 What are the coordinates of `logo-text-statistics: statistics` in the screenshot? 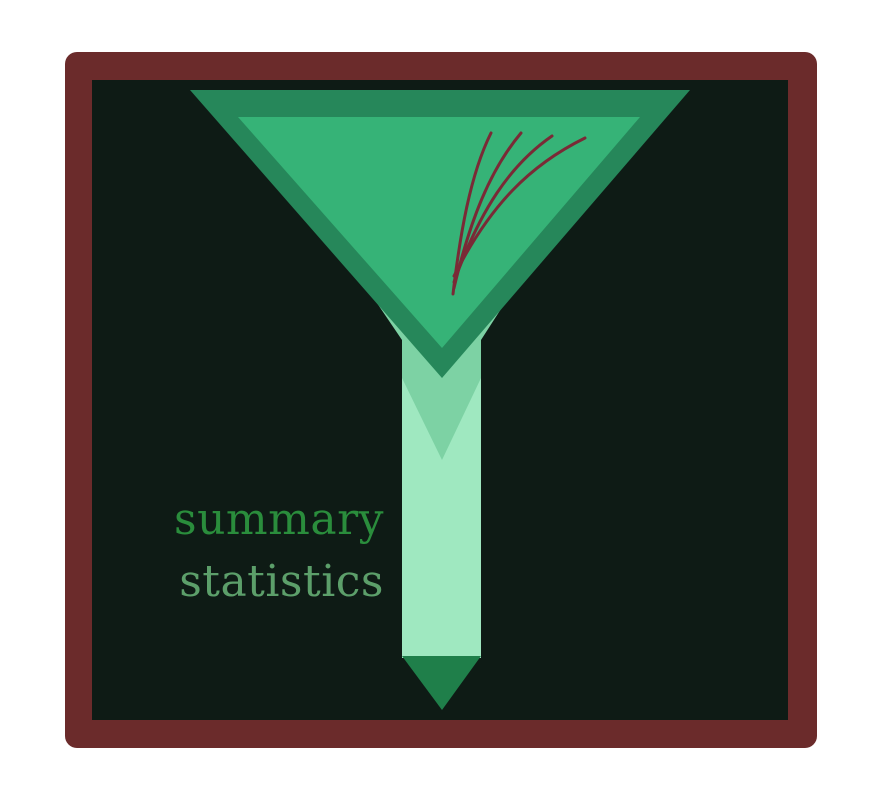 It's located at (281, 581).